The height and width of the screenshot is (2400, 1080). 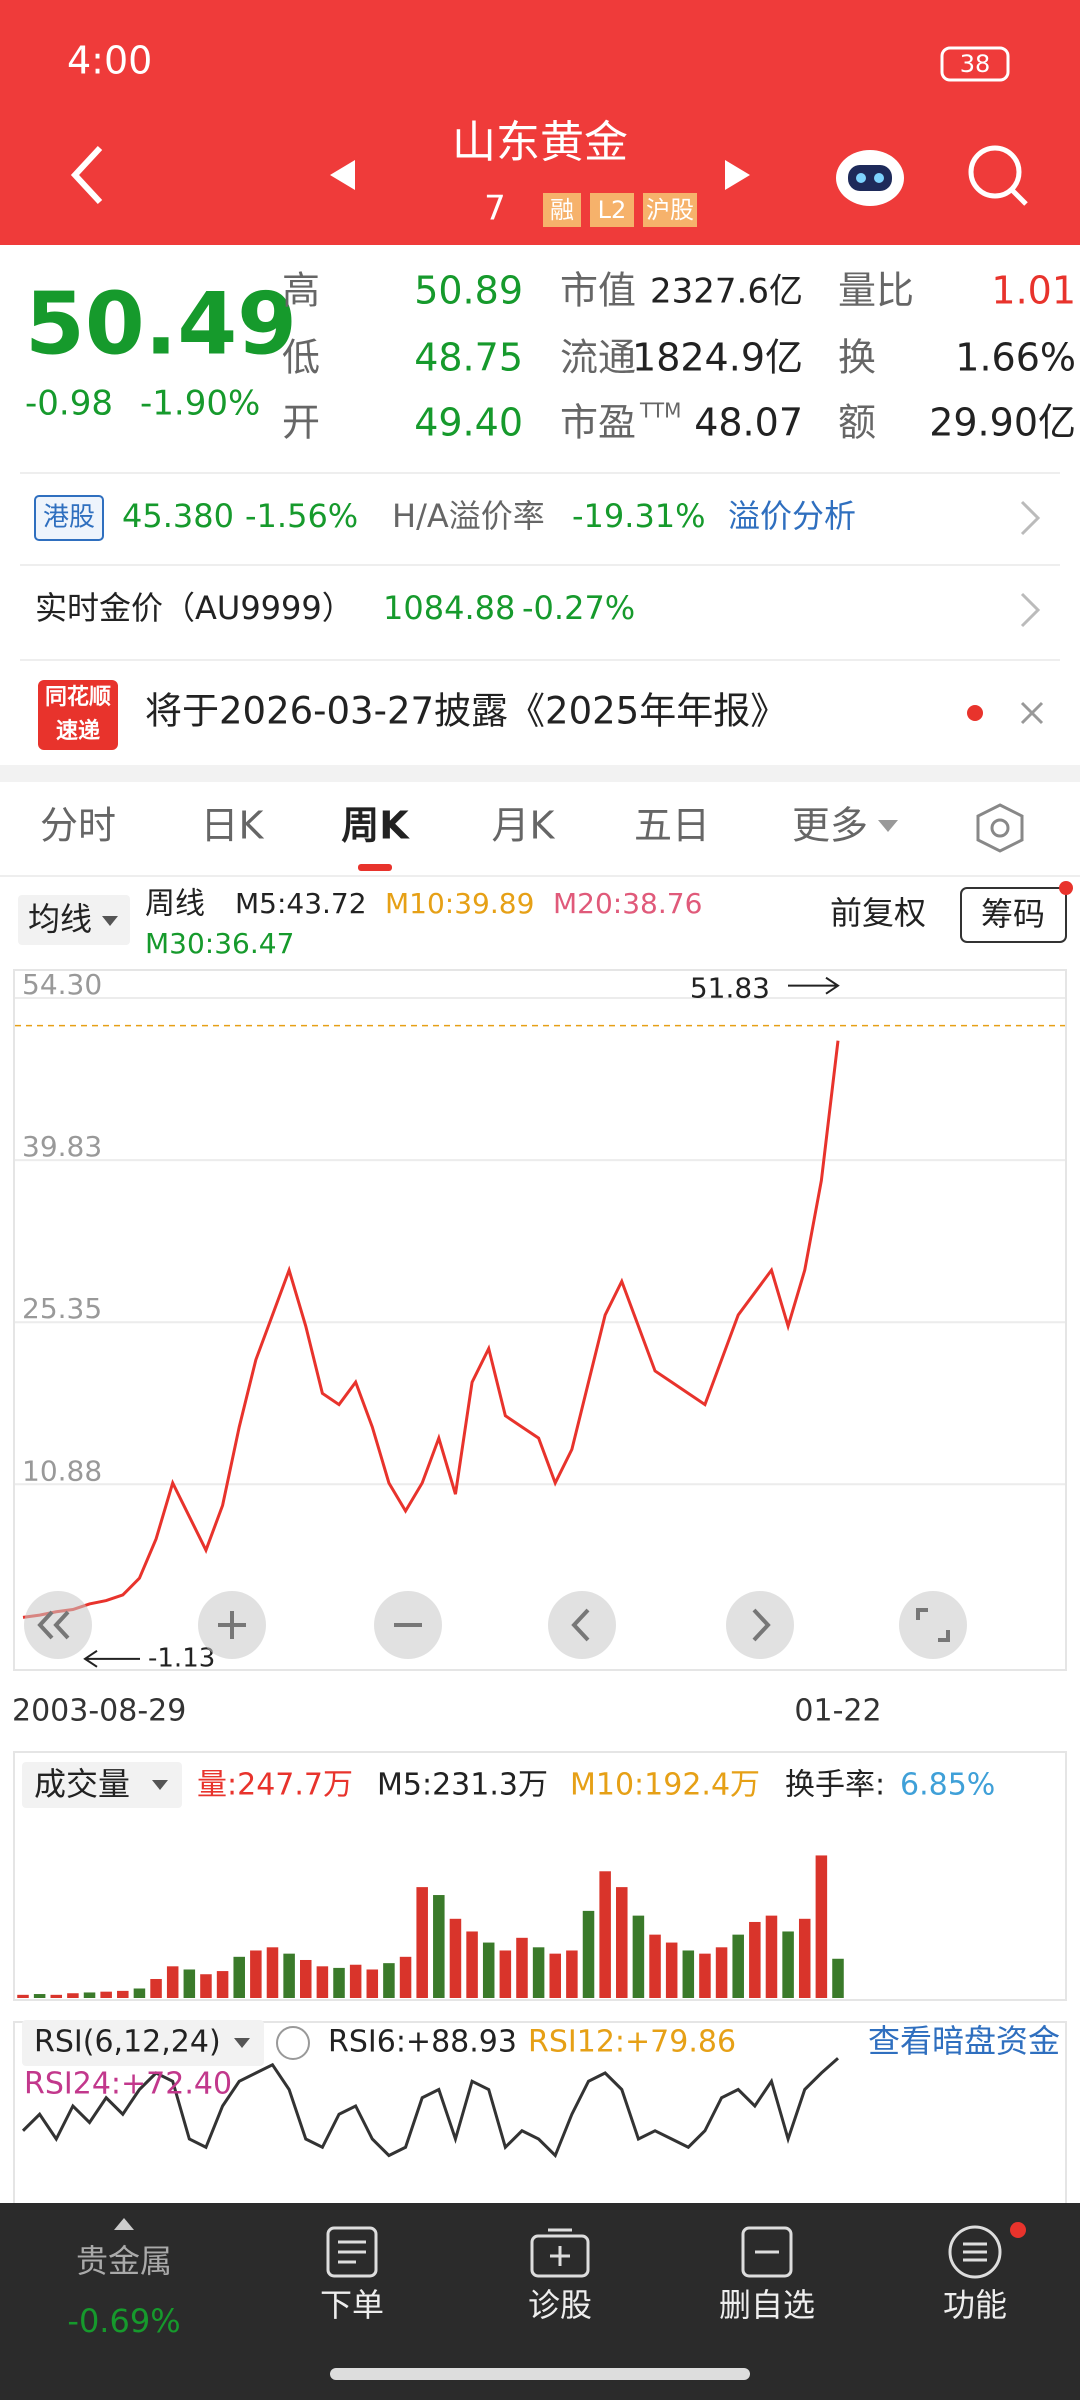 I want to click on next-stock, so click(x=737, y=175).